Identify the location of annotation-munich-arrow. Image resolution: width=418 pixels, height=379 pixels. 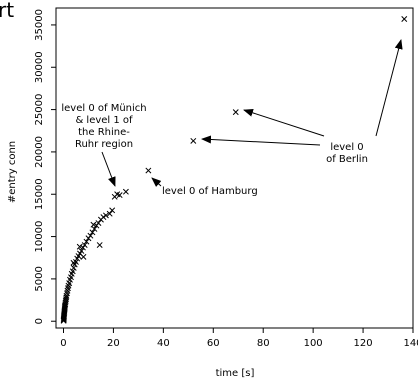
(108, 169).